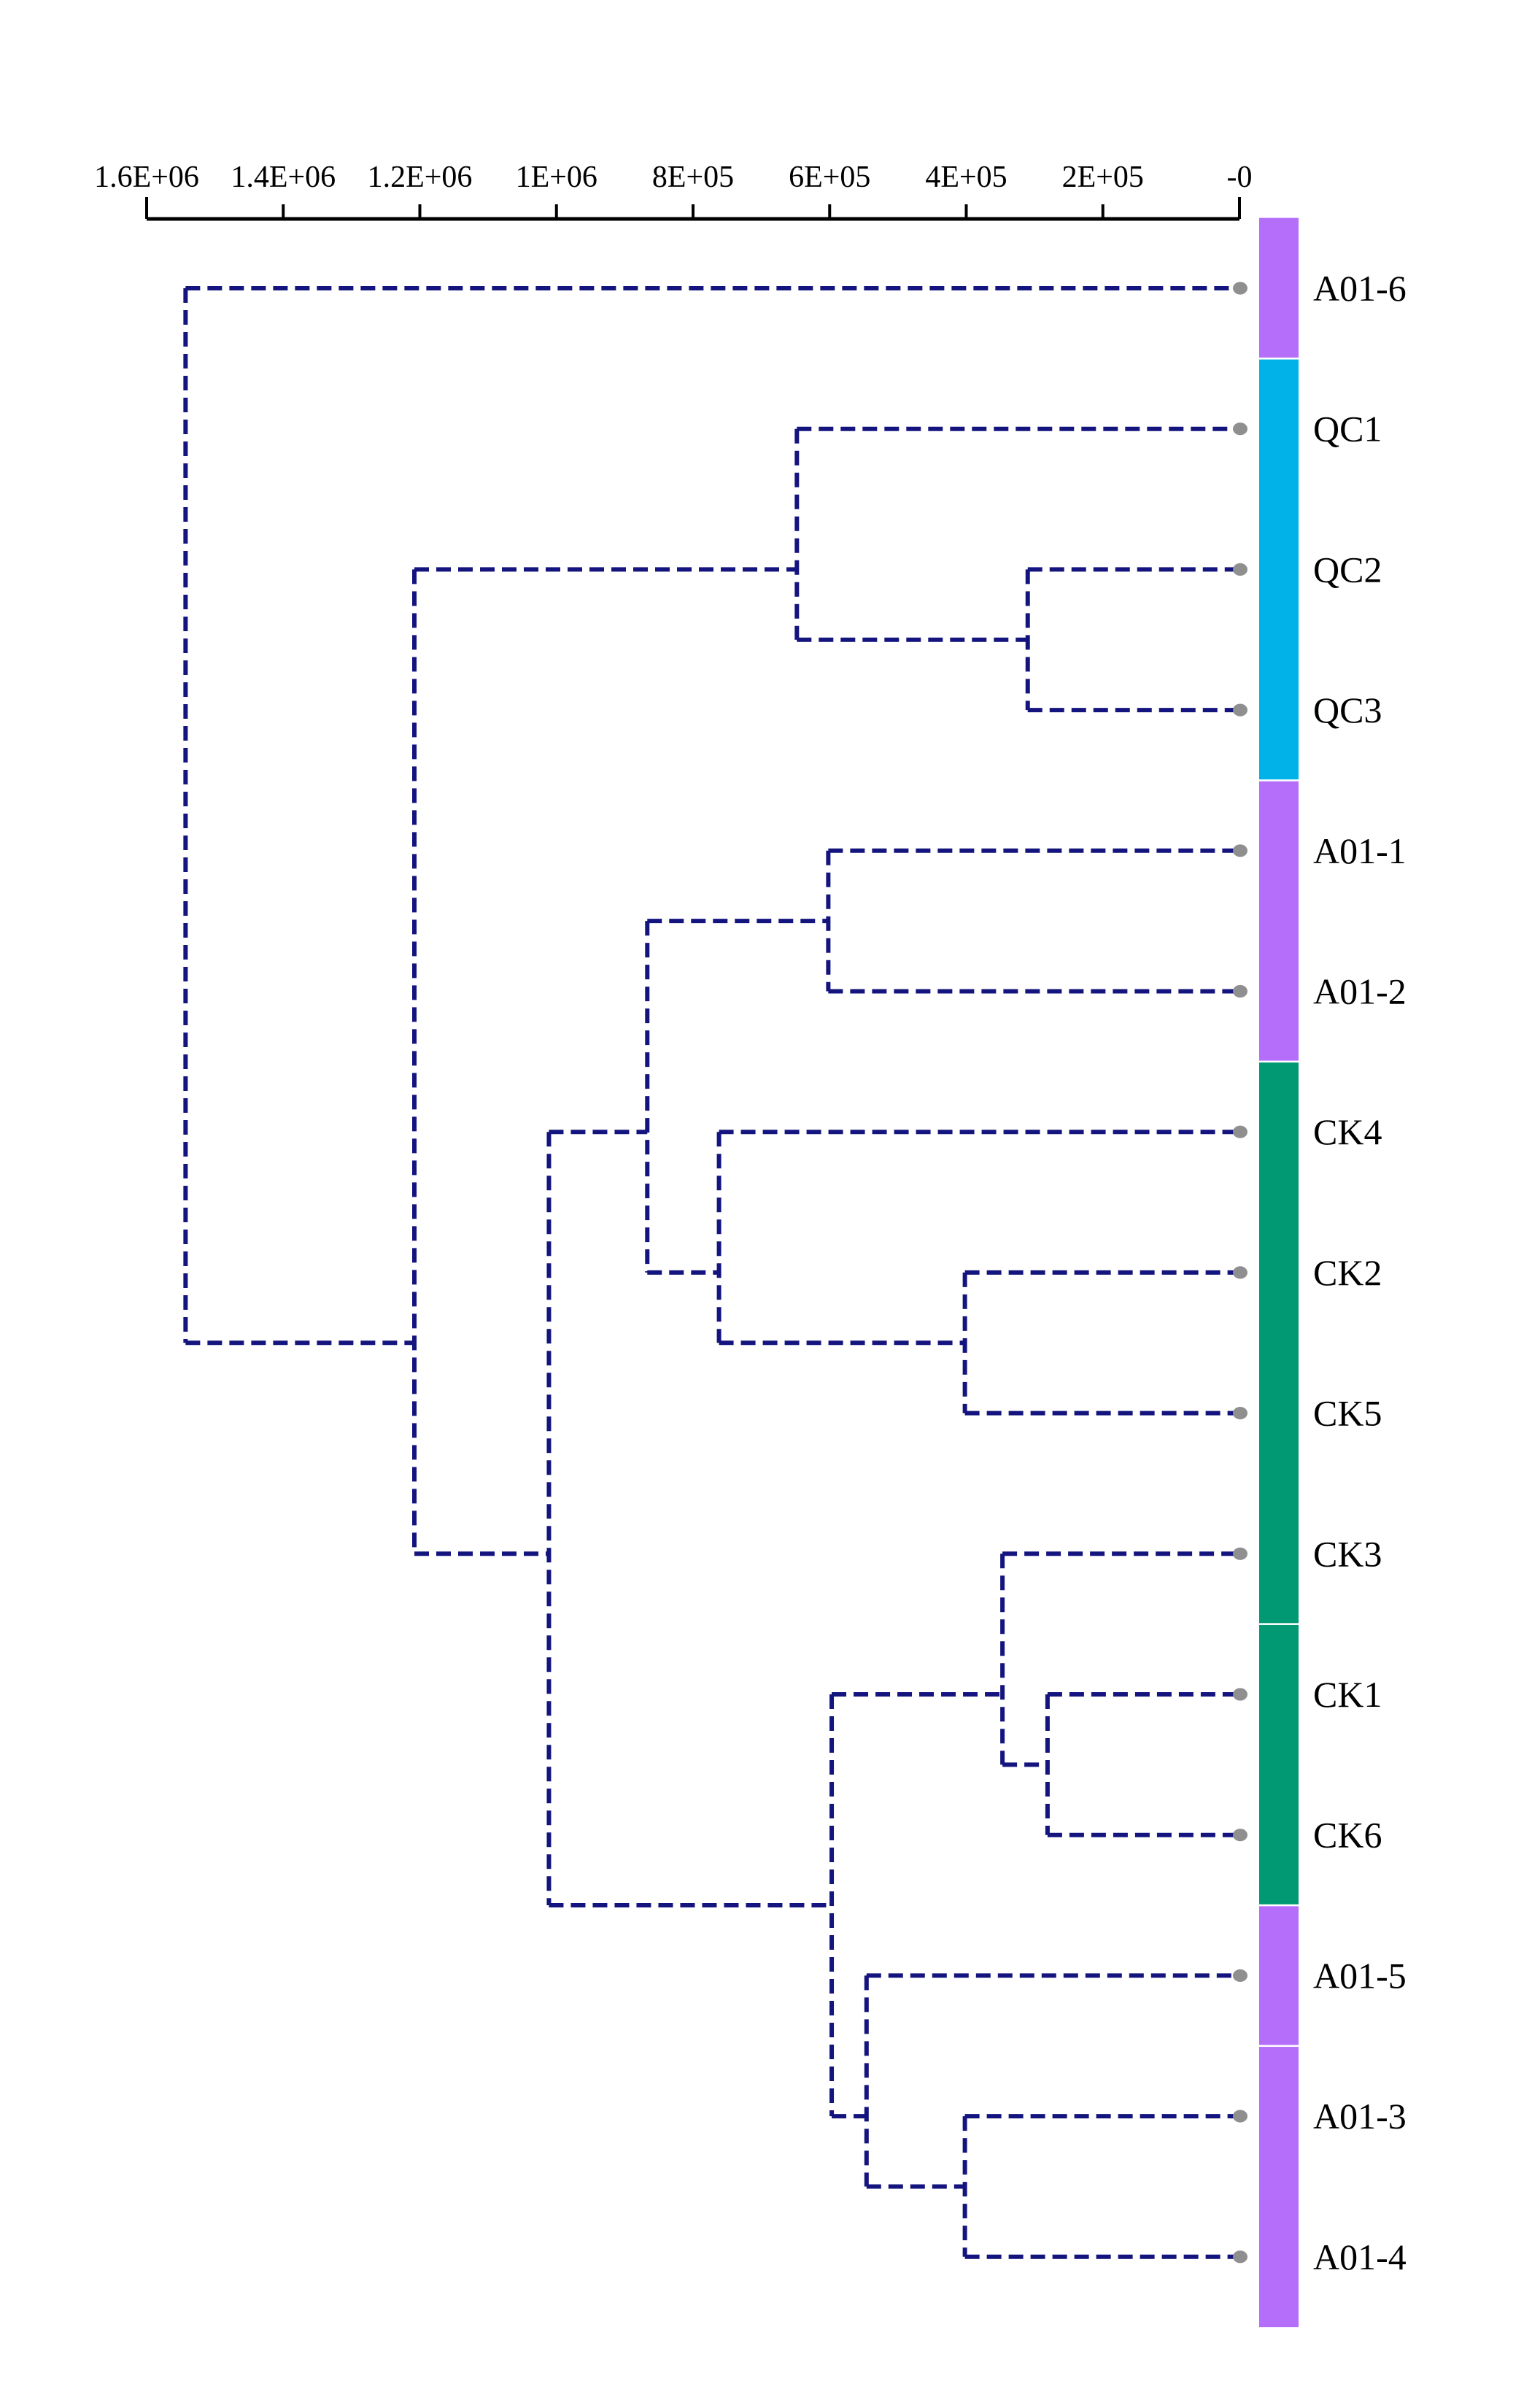 Image resolution: width=1532 pixels, height=2408 pixels. Describe the element at coordinates (1360, 850) in the screenshot. I see `leaf-label-A01-1: A01-1` at that location.